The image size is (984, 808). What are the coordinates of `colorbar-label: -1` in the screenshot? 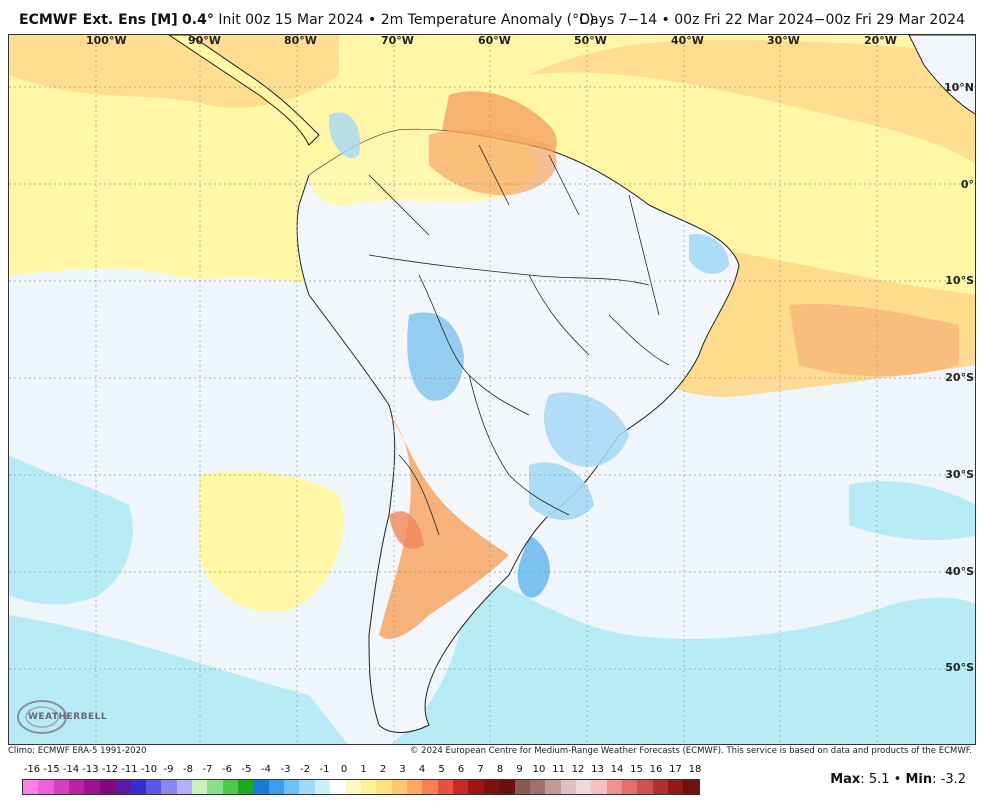 It's located at (324, 769).